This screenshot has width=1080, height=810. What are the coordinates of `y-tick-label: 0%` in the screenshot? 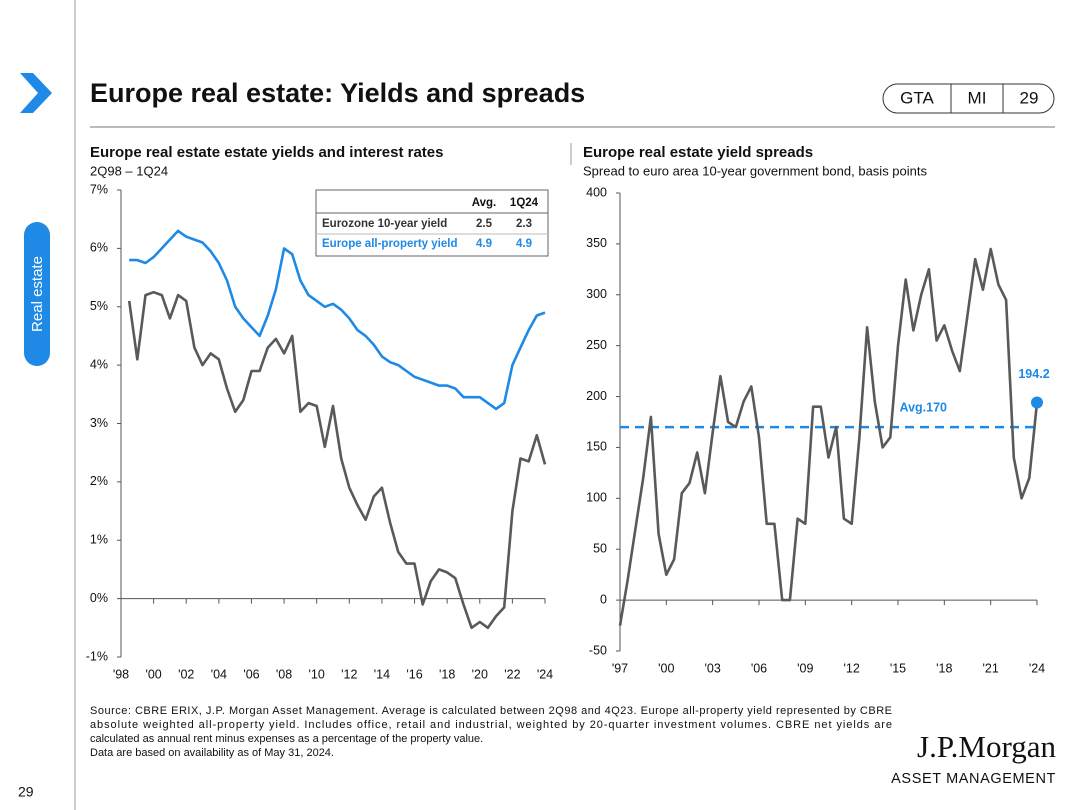 It's located at (99, 598).